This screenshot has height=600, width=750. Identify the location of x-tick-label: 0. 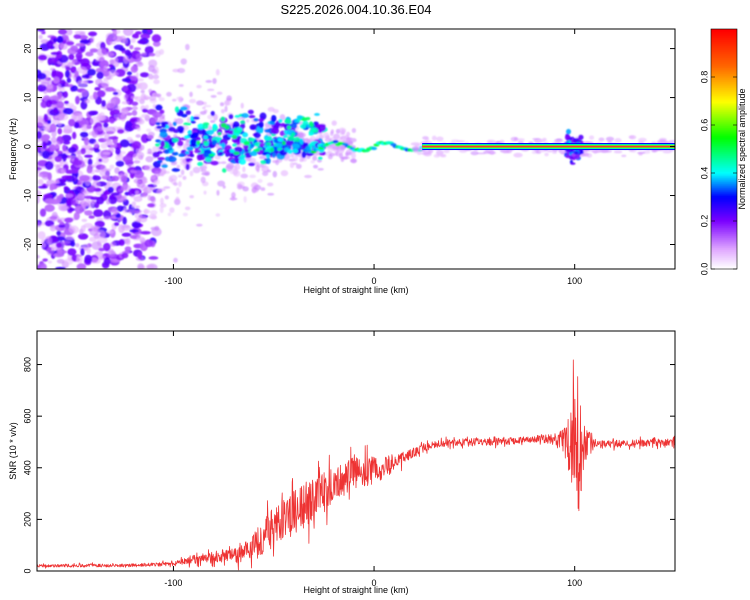
(374, 583).